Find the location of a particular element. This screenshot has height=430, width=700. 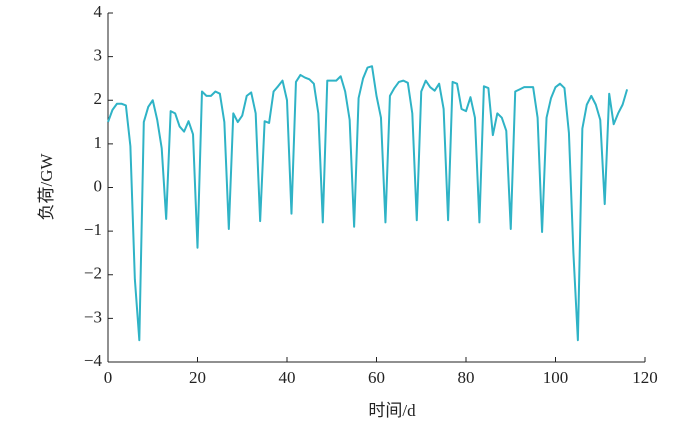

x-tick-label: 20 is located at coordinates (197, 377).